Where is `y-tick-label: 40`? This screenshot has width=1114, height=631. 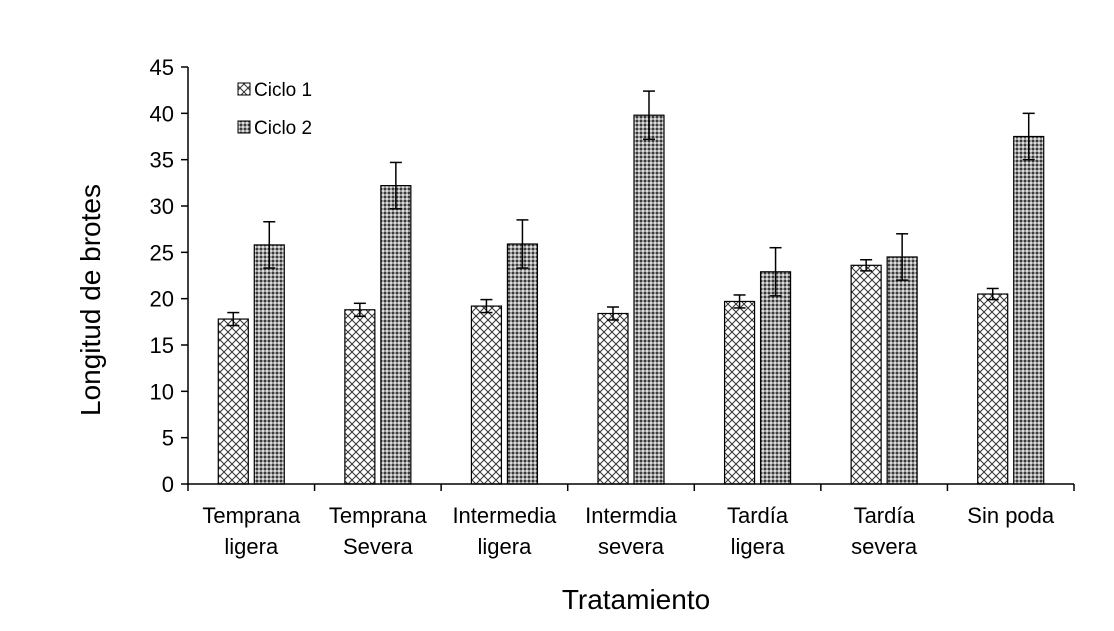 y-tick-label: 40 is located at coordinates (162, 113).